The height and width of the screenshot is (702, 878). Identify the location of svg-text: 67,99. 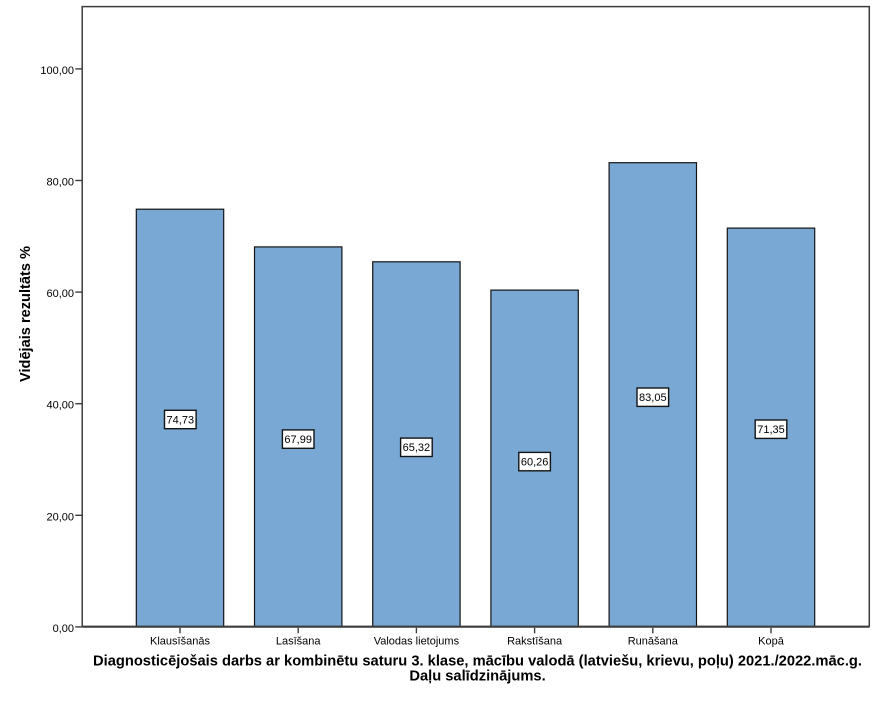
(298, 440).